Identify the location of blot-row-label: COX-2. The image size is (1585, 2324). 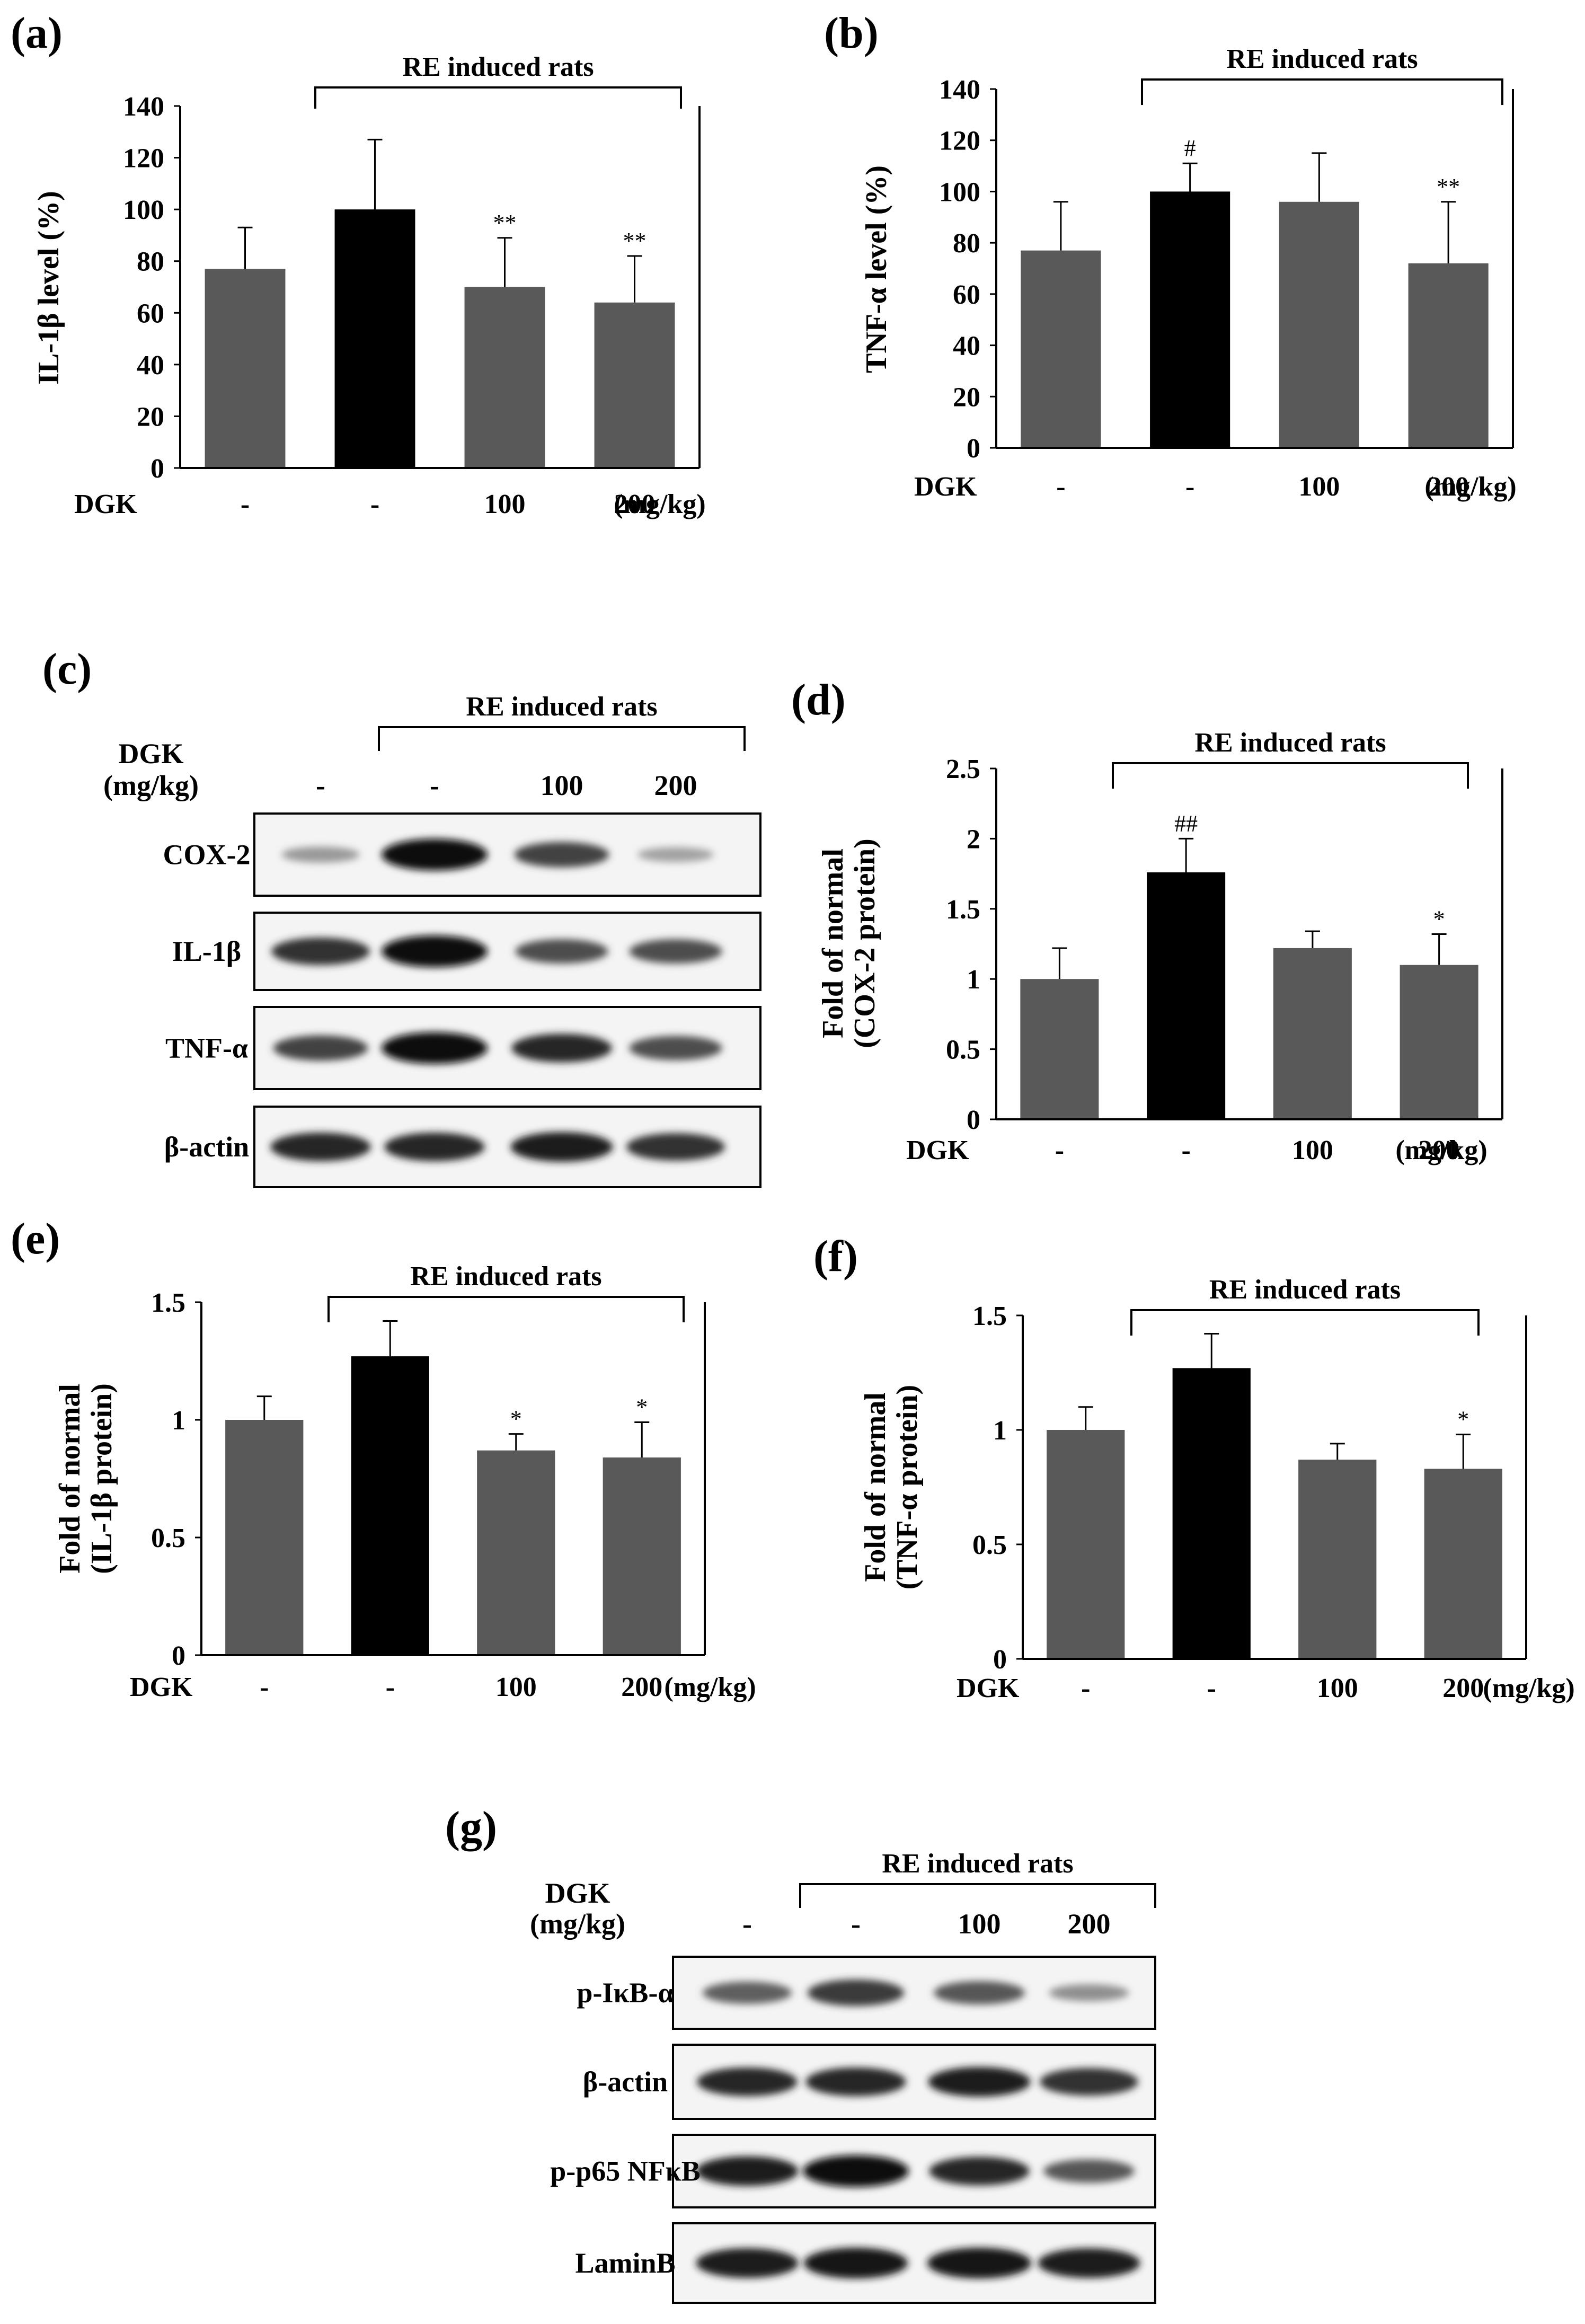
(207, 855).